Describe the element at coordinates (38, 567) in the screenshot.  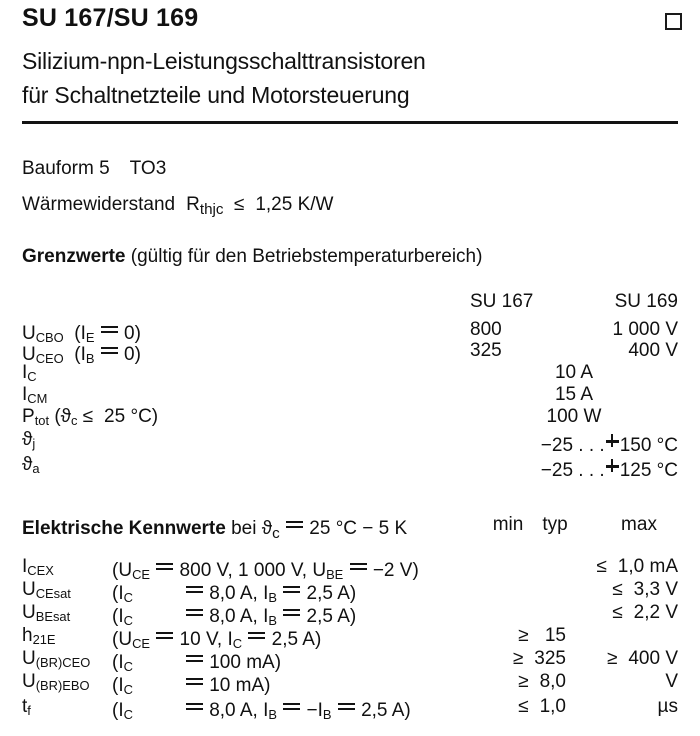
I see `param-symbol: ICEX` at that location.